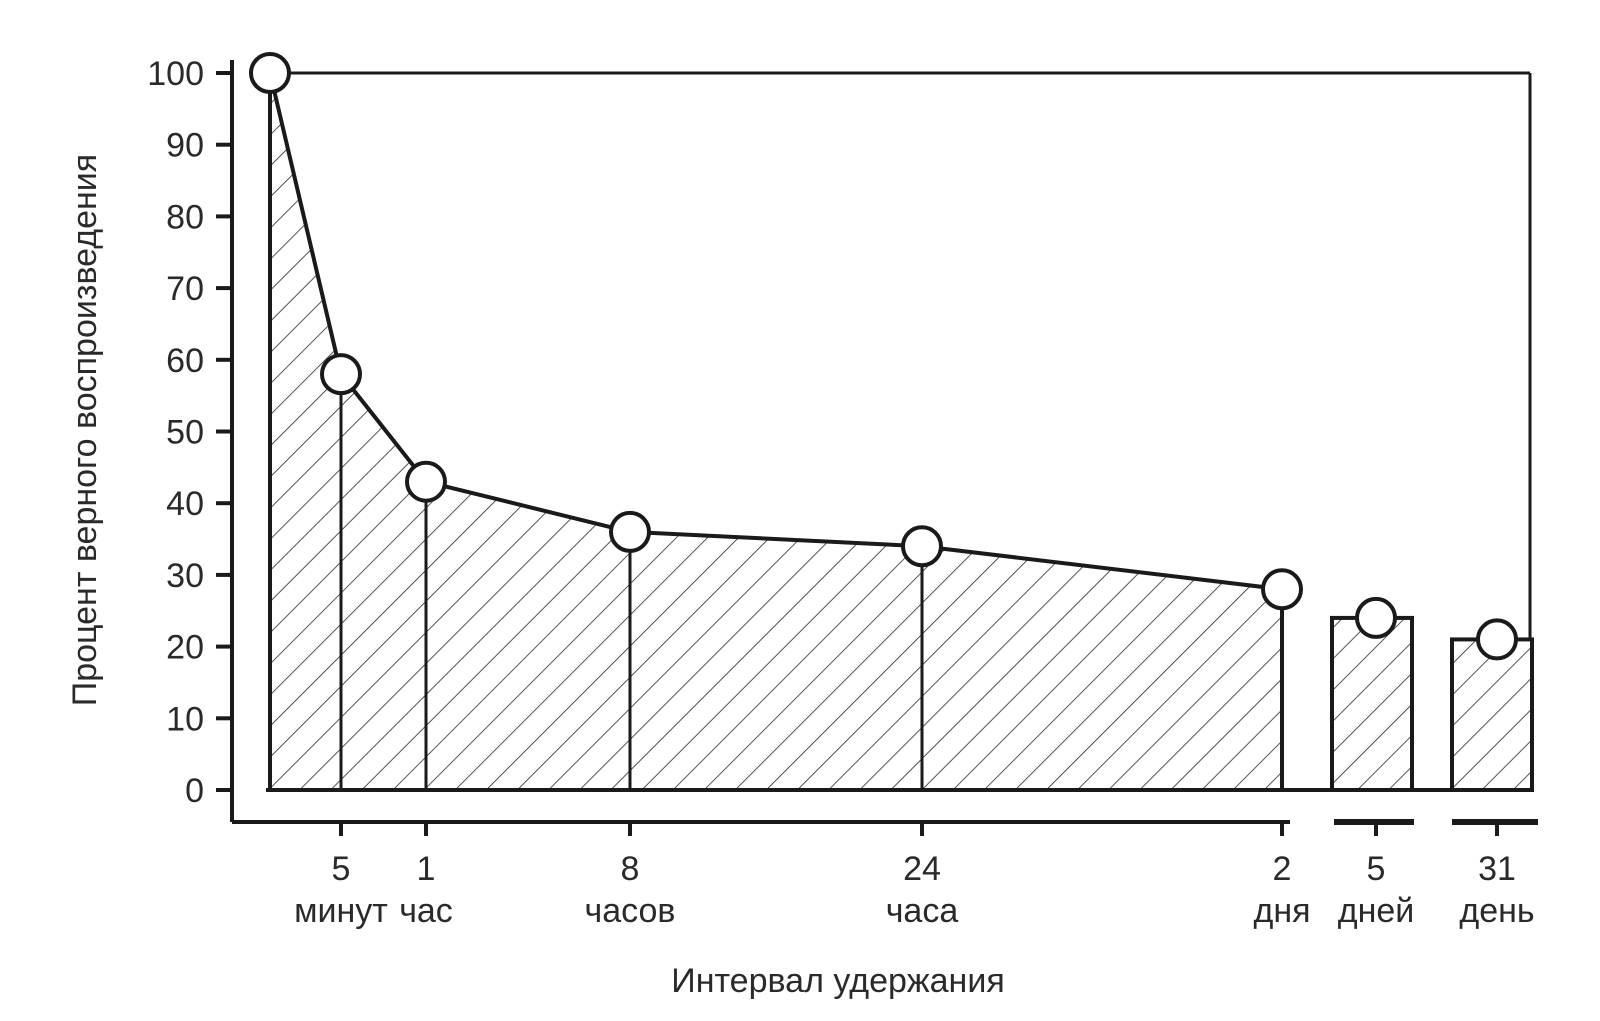 The width and height of the screenshot is (1600, 1021). What do you see at coordinates (630, 911) in the screenshot?
I see `x-tick-unit: часов` at bounding box center [630, 911].